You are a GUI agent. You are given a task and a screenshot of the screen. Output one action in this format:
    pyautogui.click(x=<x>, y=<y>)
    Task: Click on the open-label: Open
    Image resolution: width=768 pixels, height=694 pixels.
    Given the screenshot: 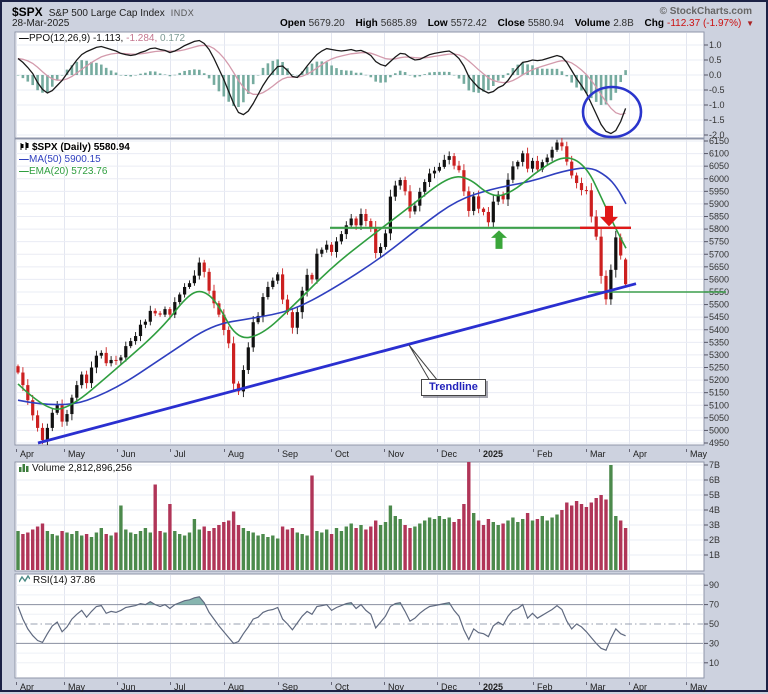 What is the action you would take?
    pyautogui.click(x=293, y=23)
    